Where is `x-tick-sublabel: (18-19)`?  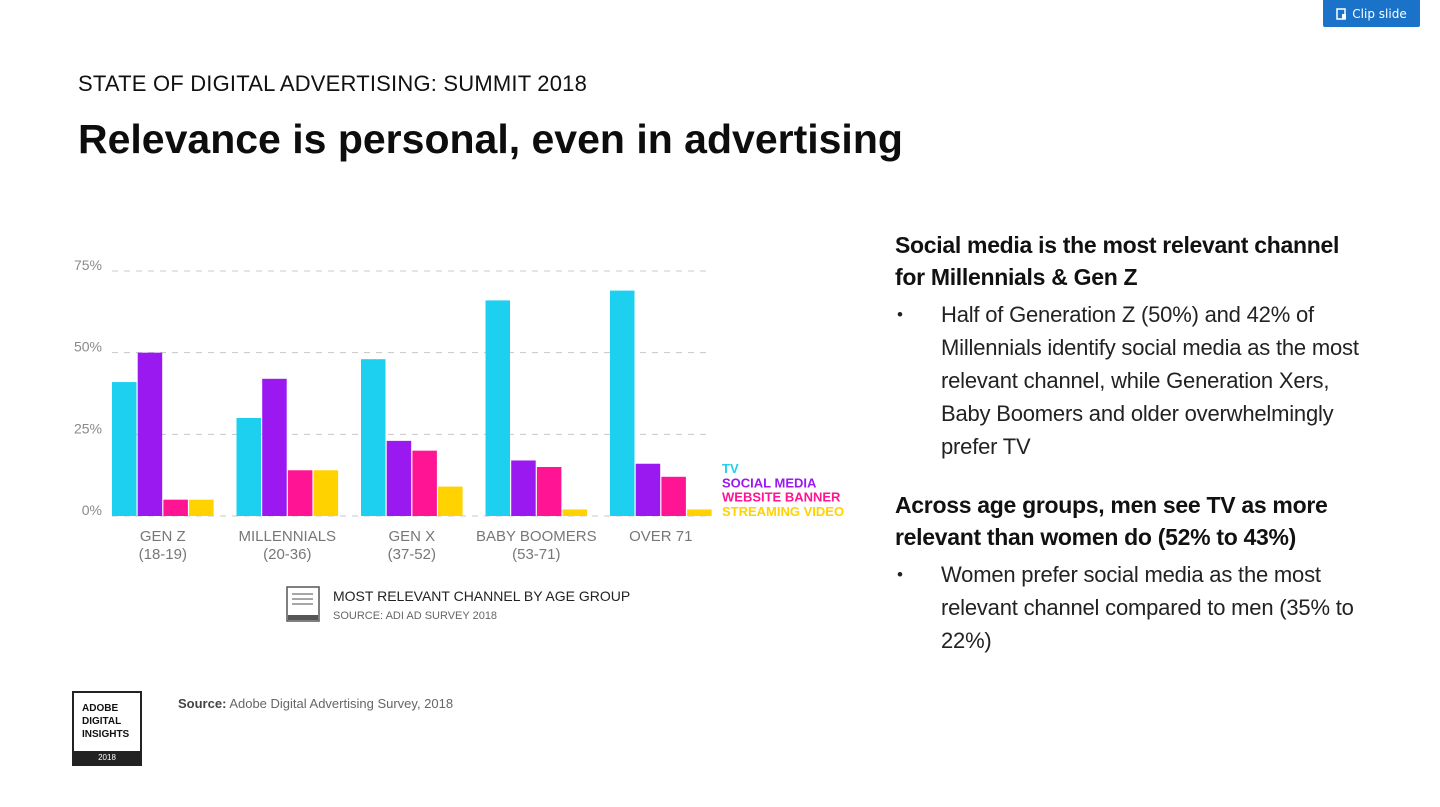
x-tick-sublabel: (18-19) is located at coordinates (163, 554).